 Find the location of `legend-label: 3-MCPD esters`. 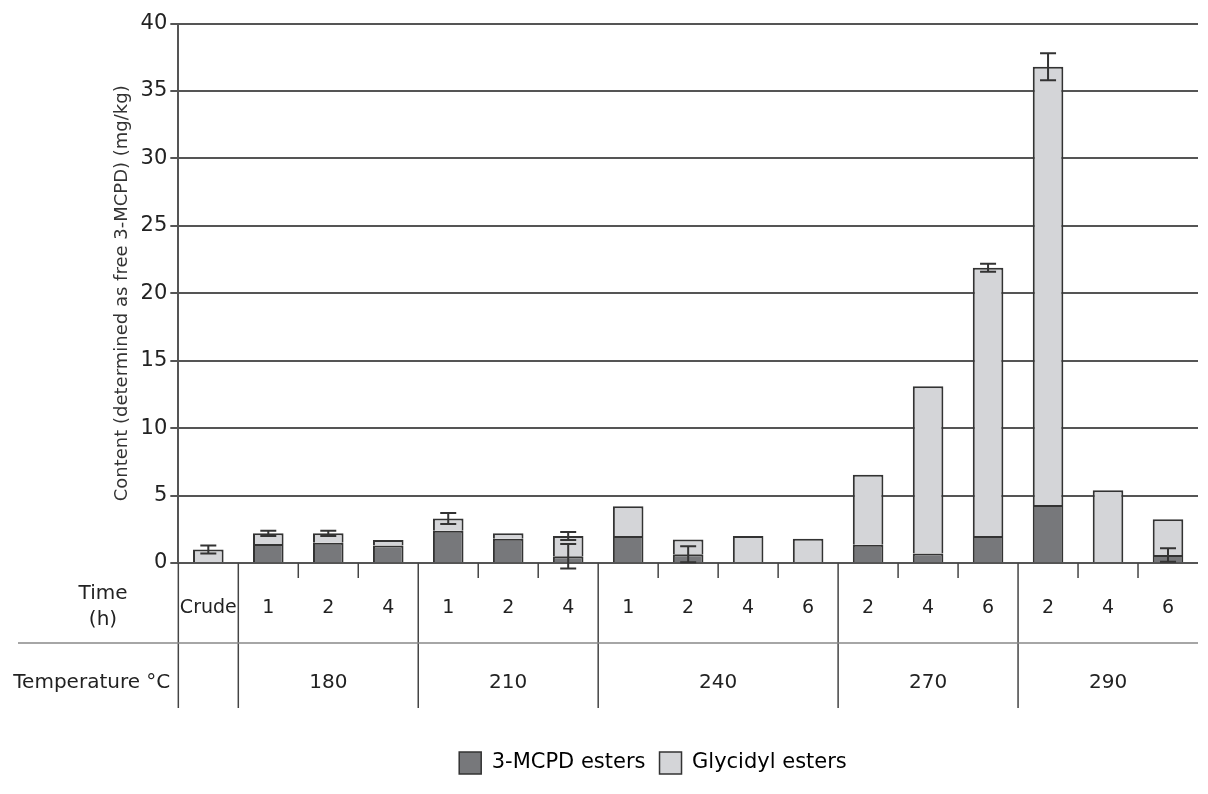

legend-label: 3-MCPD esters is located at coordinates (568, 761).